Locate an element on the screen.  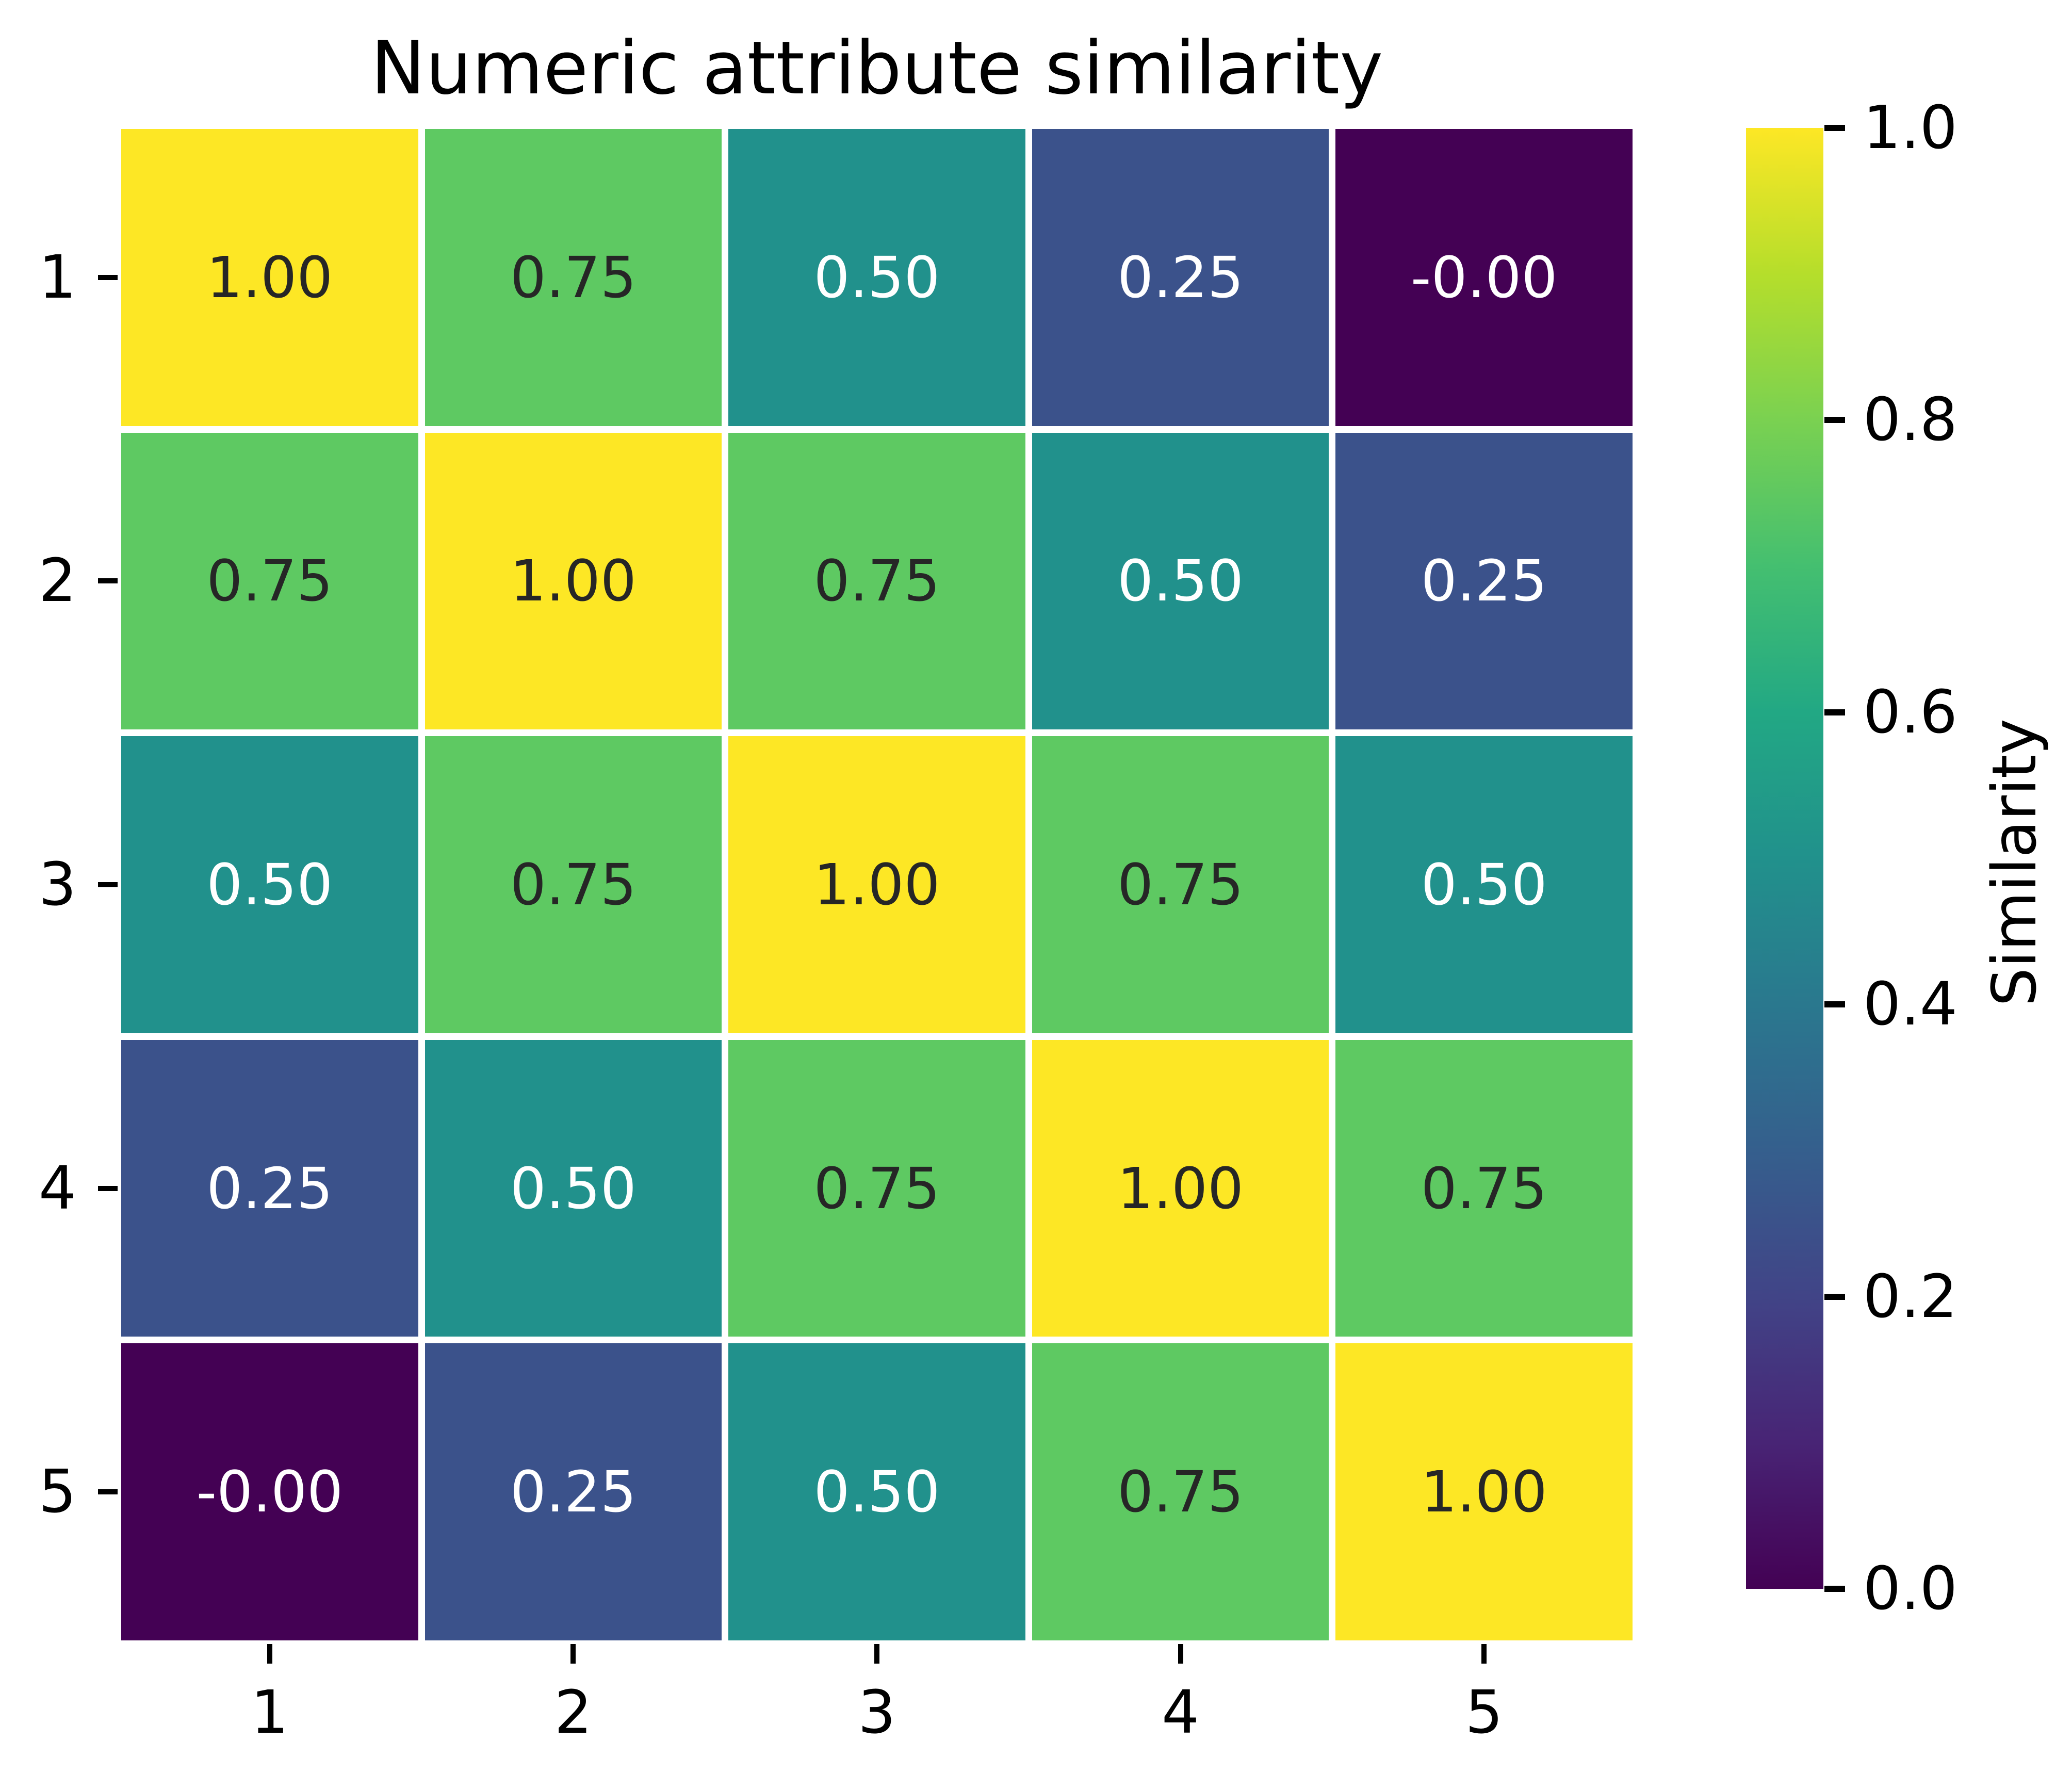
heatmap-cell-r3c2: 0.75 is located at coordinates (573, 884).